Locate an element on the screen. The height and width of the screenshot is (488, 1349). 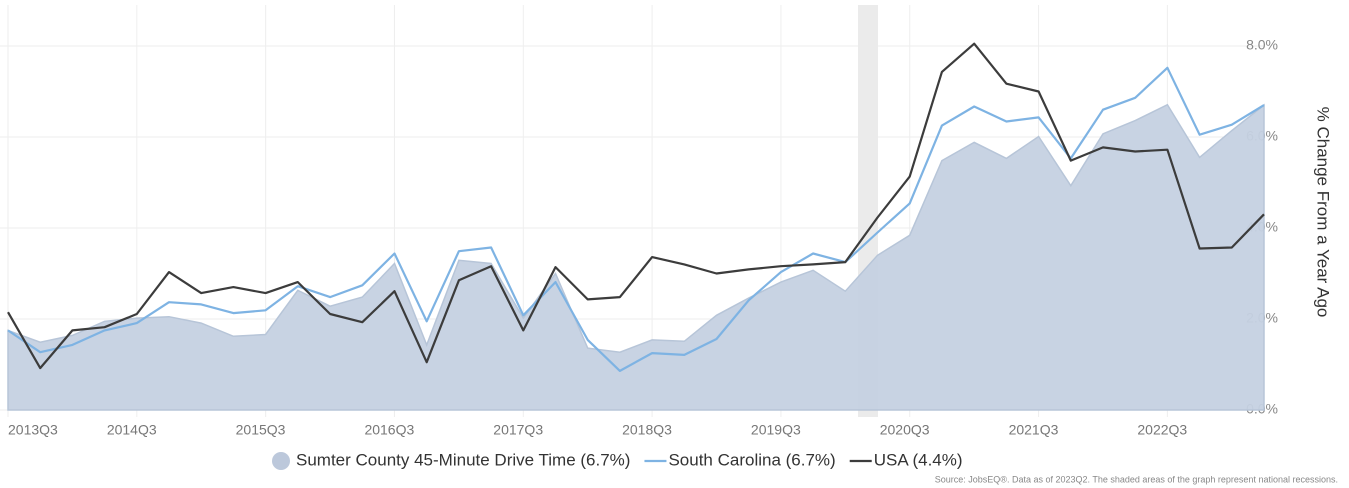
x-tick-label: 2022Q3 is located at coordinates (1162, 430).